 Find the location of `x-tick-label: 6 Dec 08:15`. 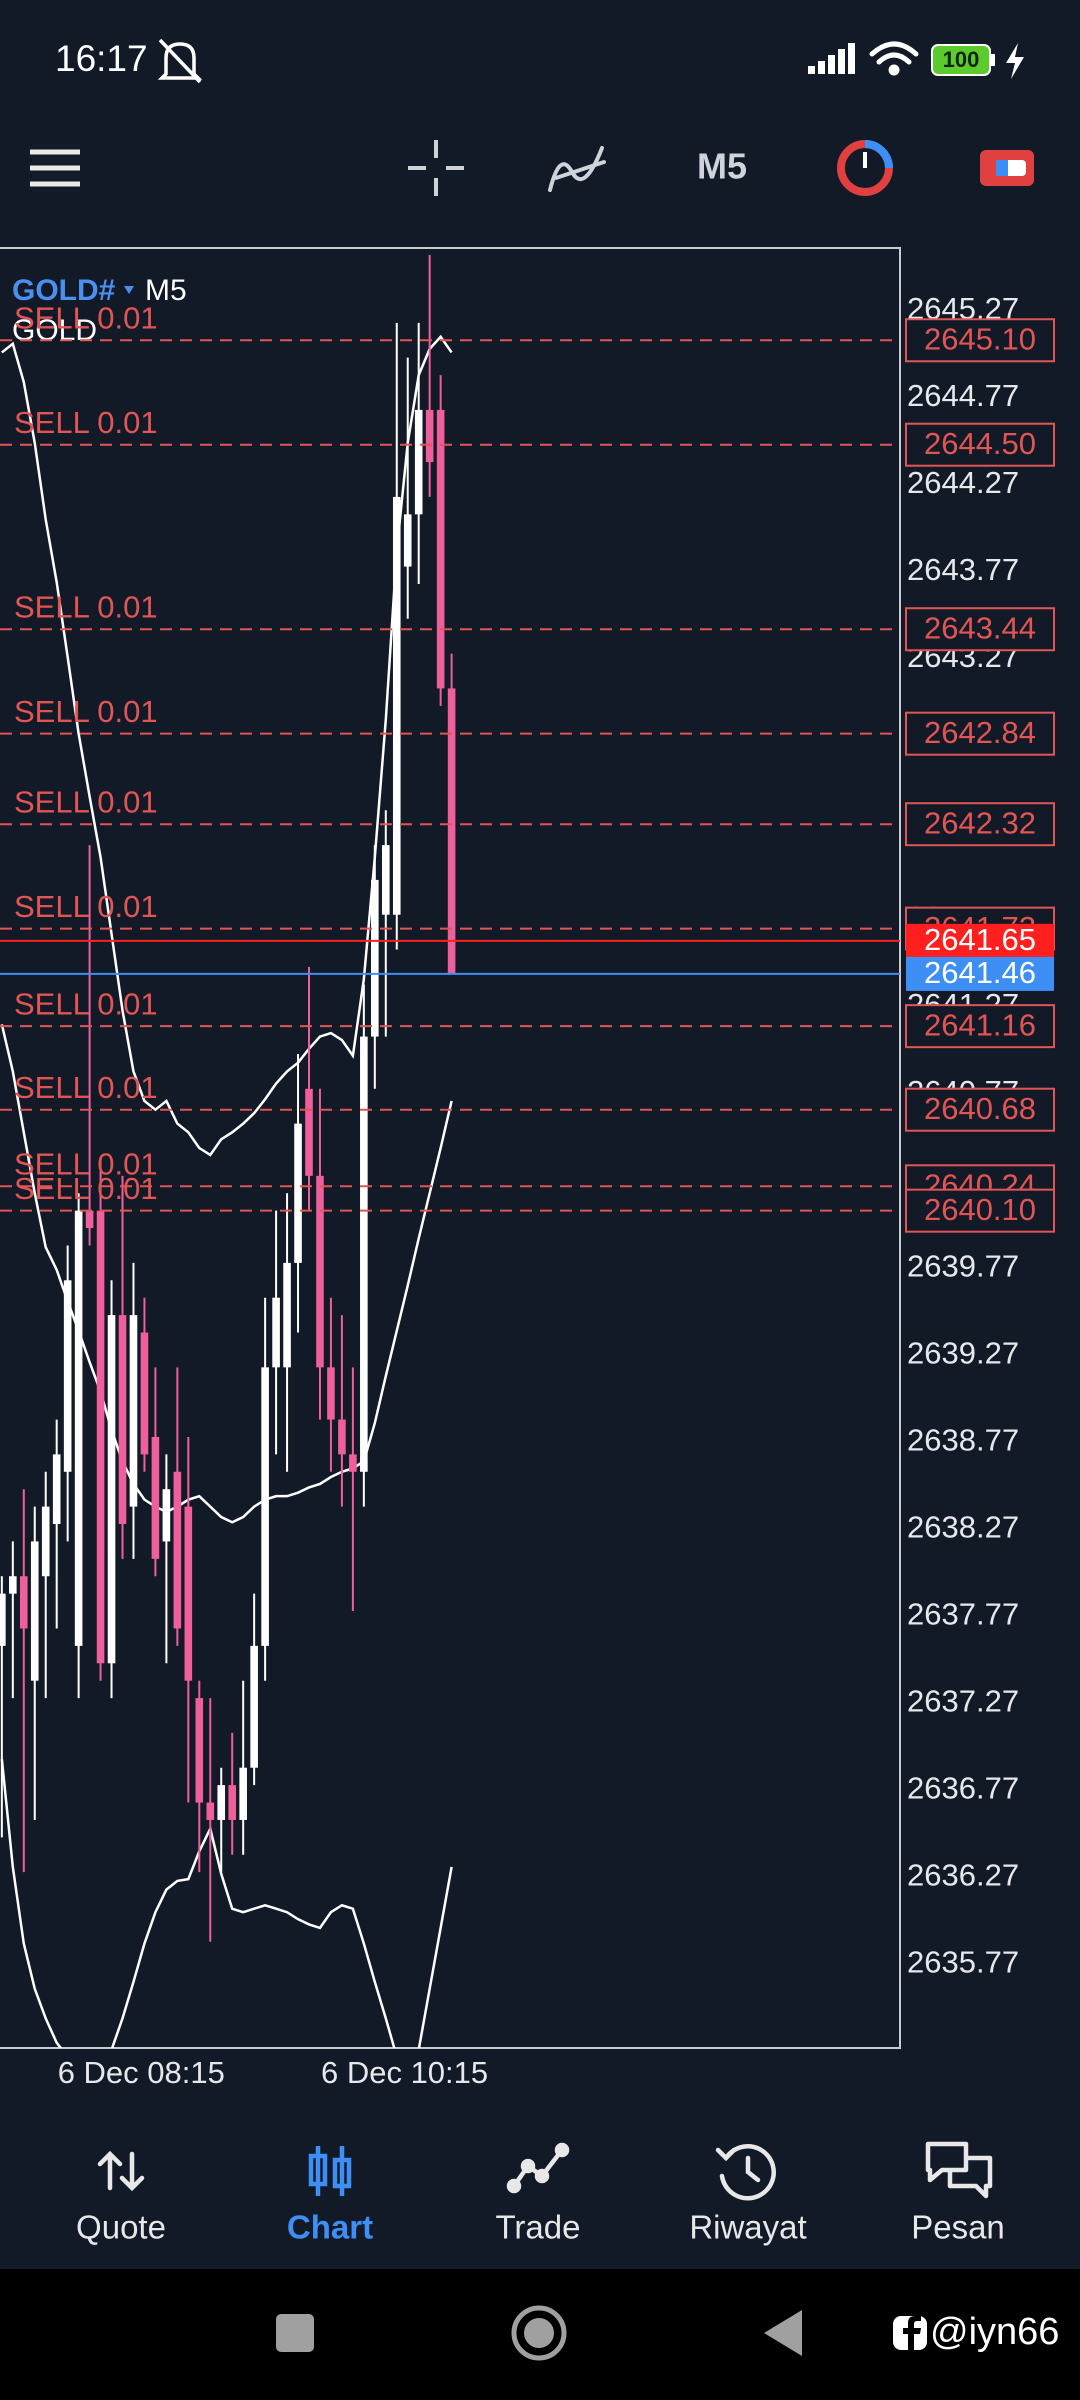

x-tick-label: 6 Dec 08:15 is located at coordinates (141, 2072).